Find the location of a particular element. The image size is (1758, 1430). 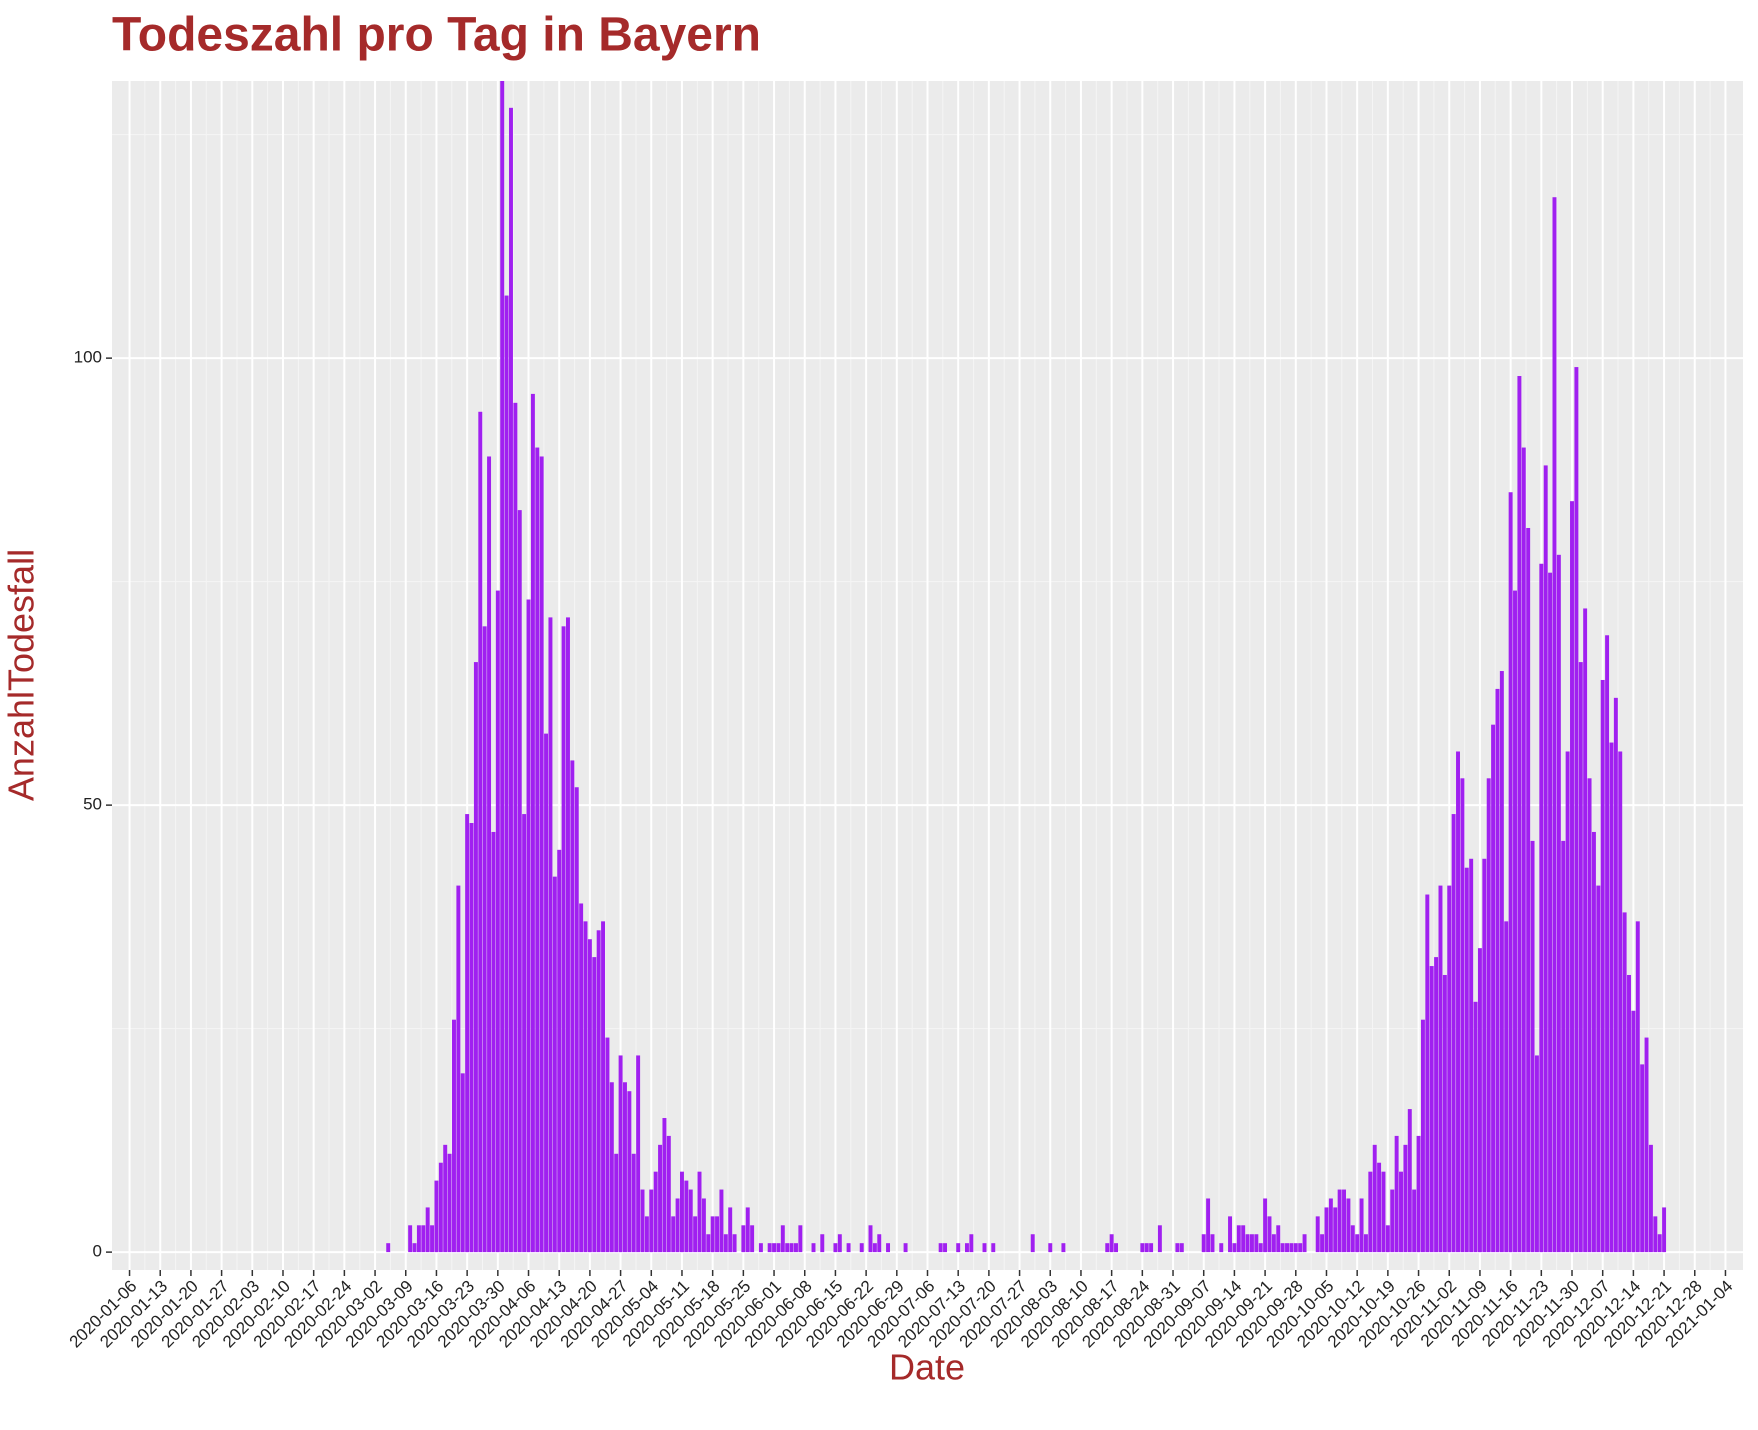

y-tick-label: 50 is located at coordinates (92, 804).